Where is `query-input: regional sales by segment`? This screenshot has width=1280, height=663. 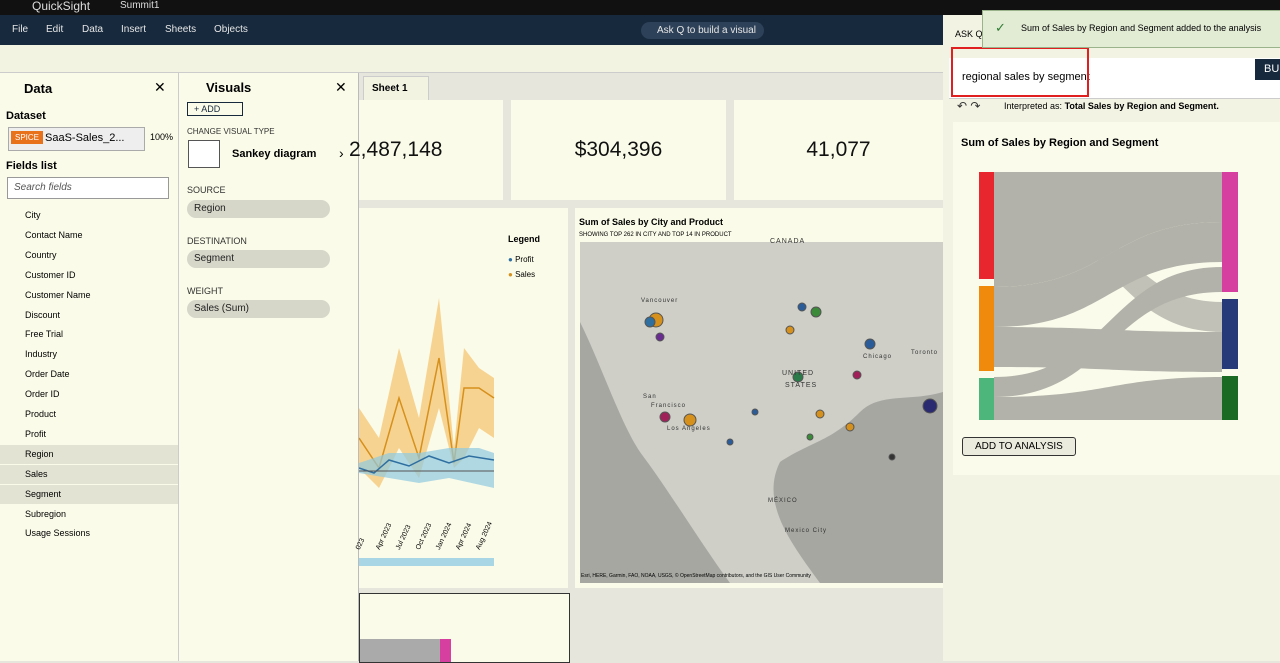 query-input: regional sales by segment is located at coordinates (1114, 78).